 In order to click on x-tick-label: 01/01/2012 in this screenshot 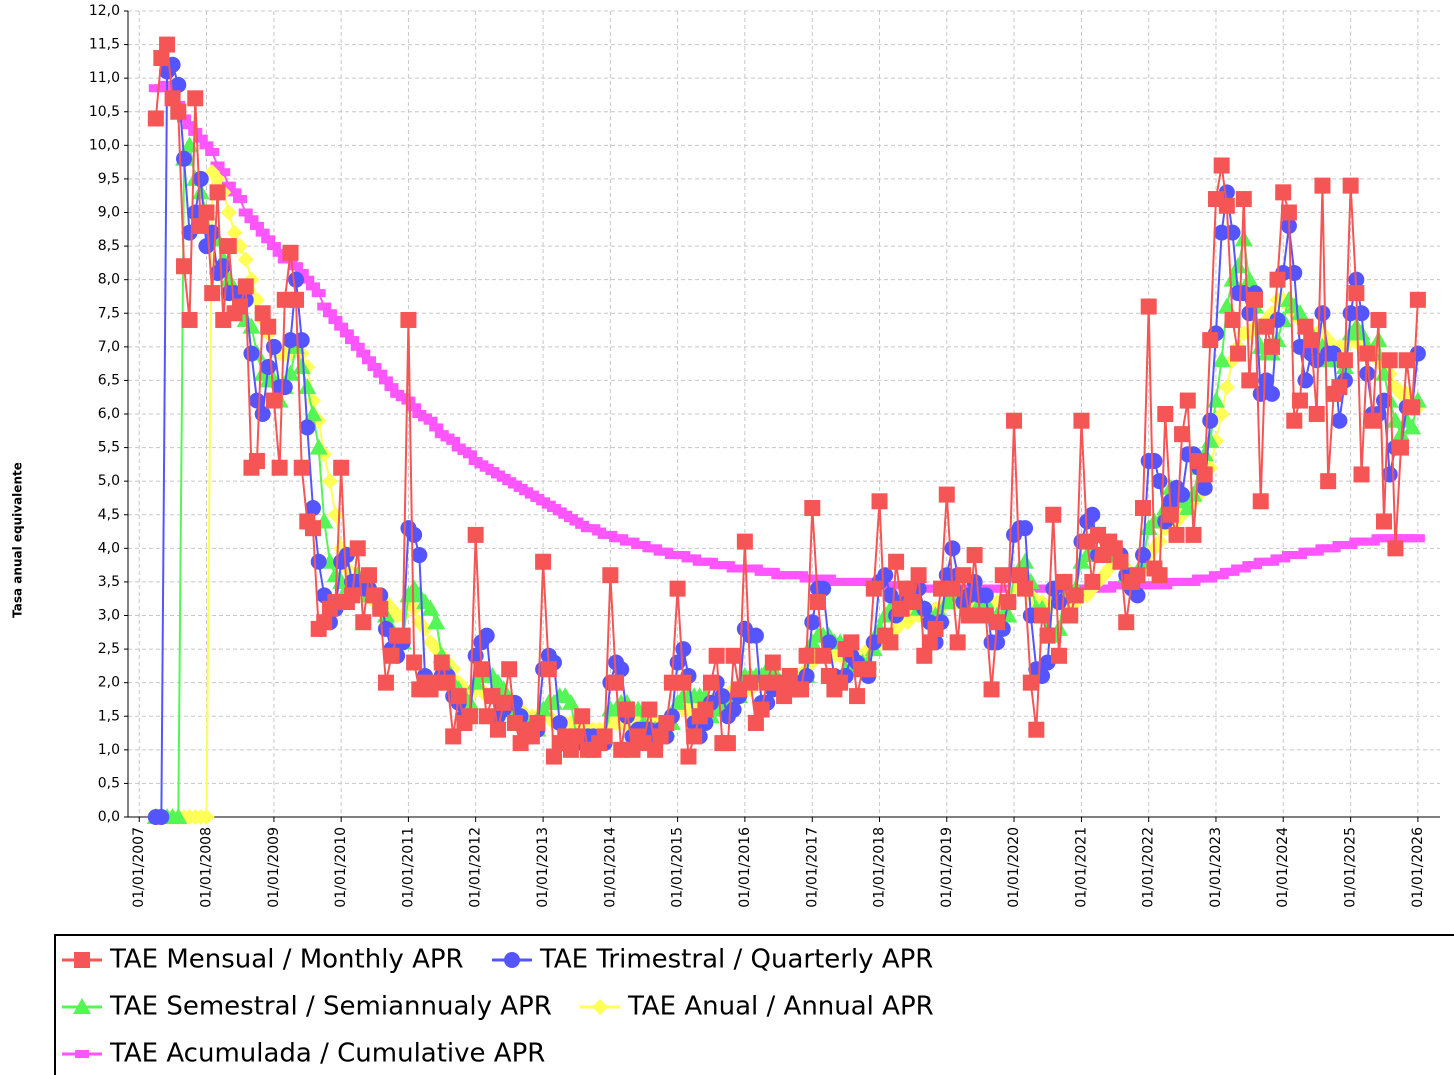, I will do `click(476, 867)`.